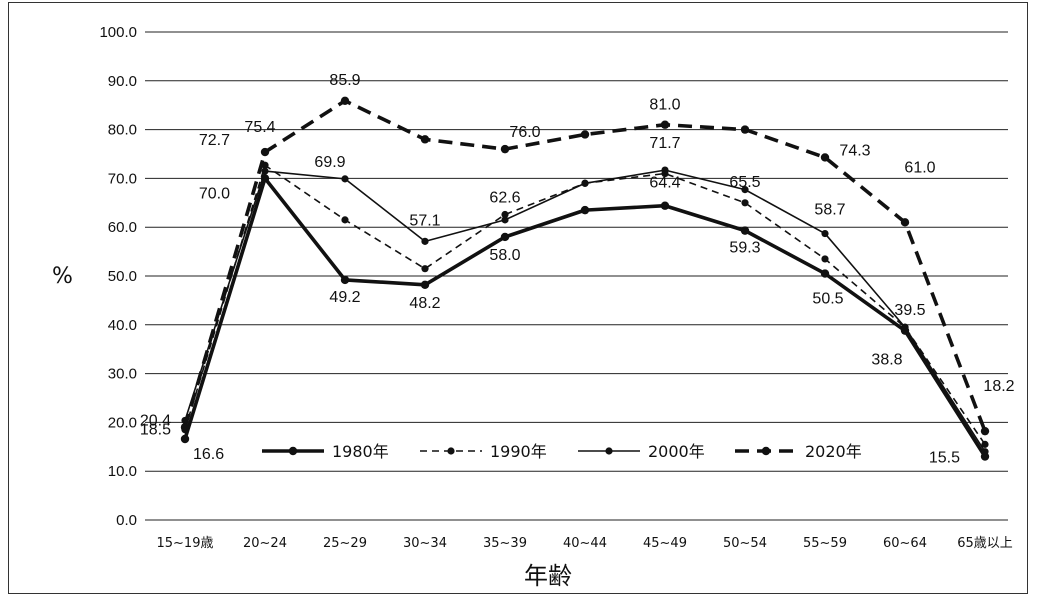 The width and height of the screenshot is (1037, 599). I want to click on data-label: 38.8, so click(886, 360).